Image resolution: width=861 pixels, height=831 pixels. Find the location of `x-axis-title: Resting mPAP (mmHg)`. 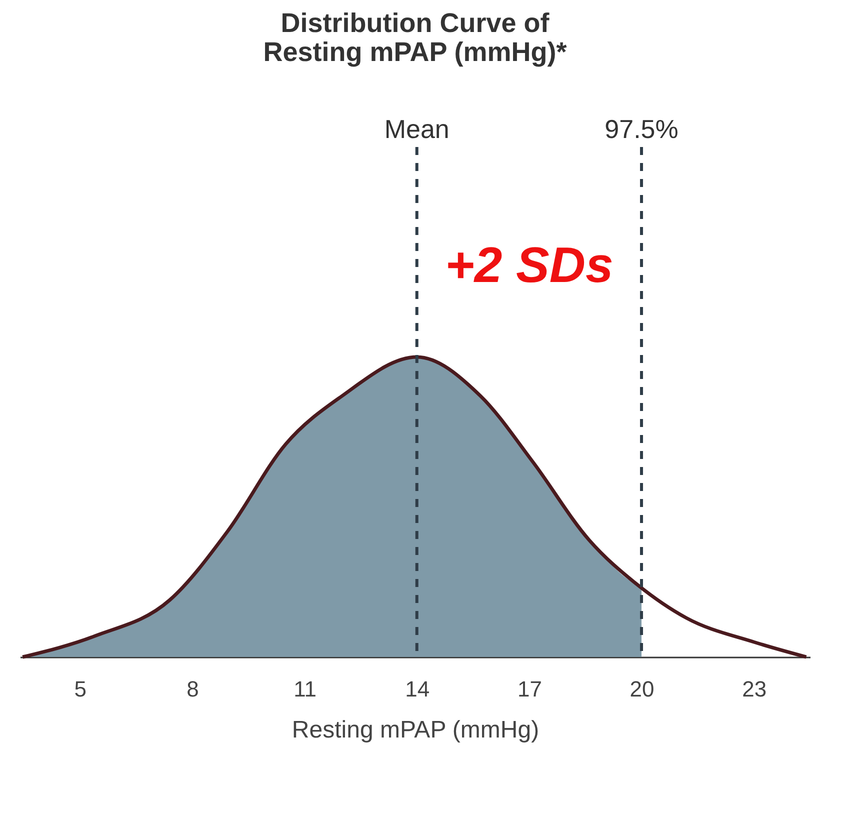

x-axis-title: Resting mPAP (mmHg) is located at coordinates (416, 730).